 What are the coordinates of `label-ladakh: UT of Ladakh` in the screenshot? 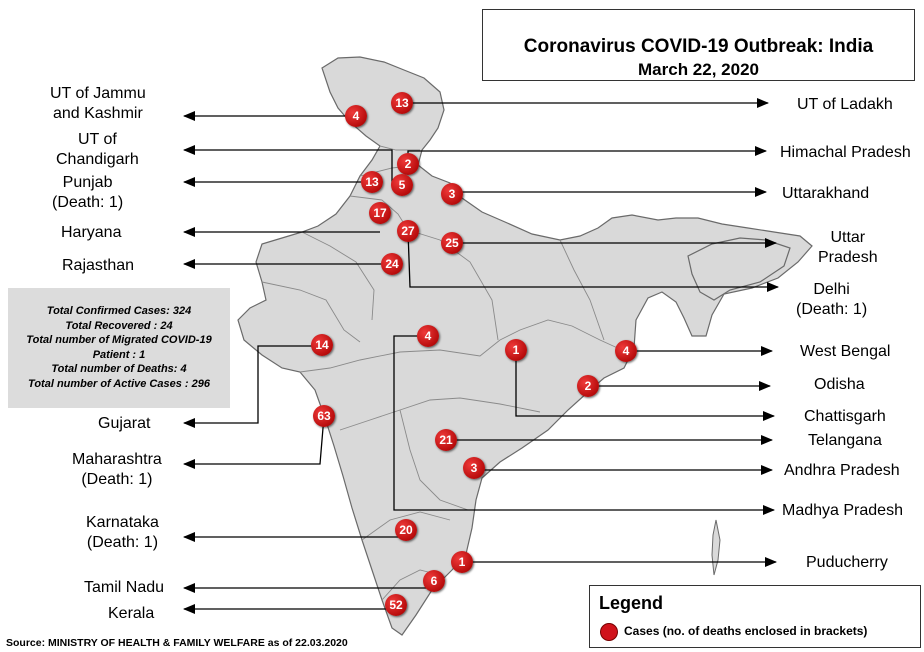 It's located at (845, 104).